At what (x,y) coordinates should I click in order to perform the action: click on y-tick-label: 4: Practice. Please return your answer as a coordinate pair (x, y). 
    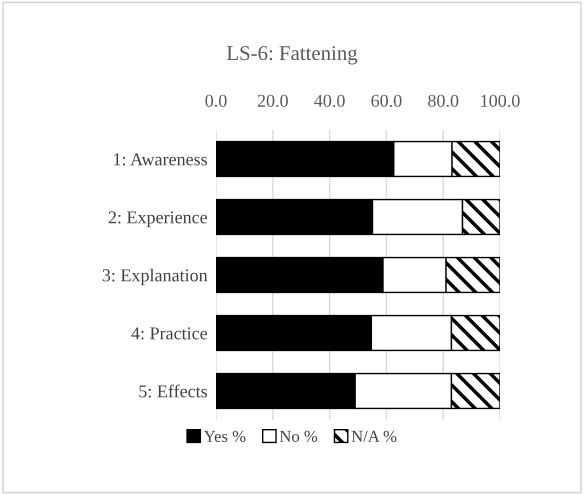
    Looking at the image, I should click on (169, 333).